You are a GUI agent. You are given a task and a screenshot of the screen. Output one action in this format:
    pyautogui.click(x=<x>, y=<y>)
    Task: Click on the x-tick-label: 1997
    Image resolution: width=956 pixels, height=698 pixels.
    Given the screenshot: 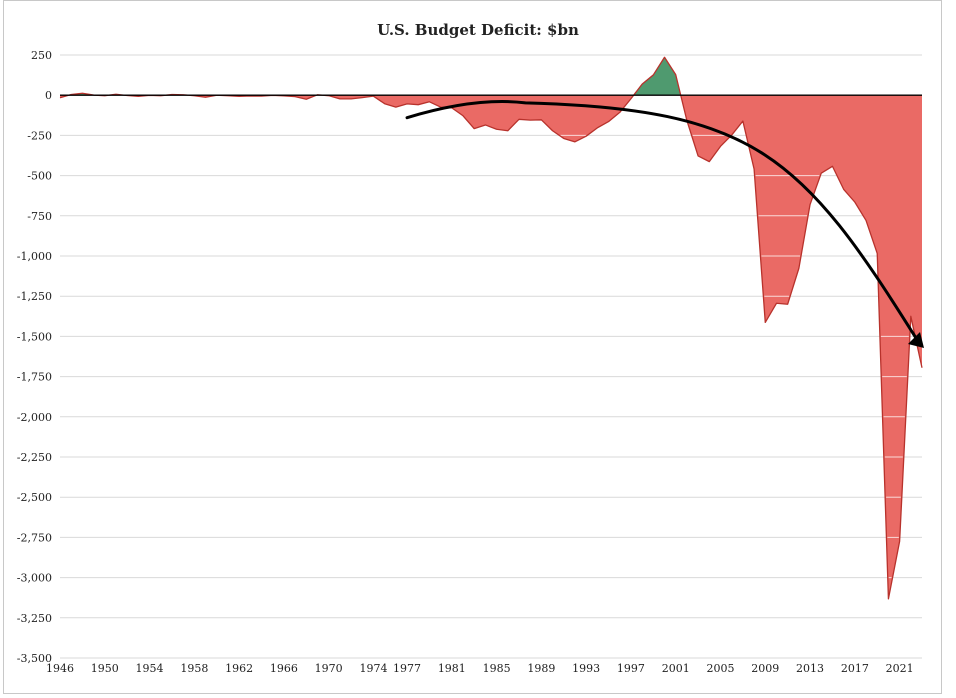 What is the action you would take?
    pyautogui.click(x=631, y=668)
    